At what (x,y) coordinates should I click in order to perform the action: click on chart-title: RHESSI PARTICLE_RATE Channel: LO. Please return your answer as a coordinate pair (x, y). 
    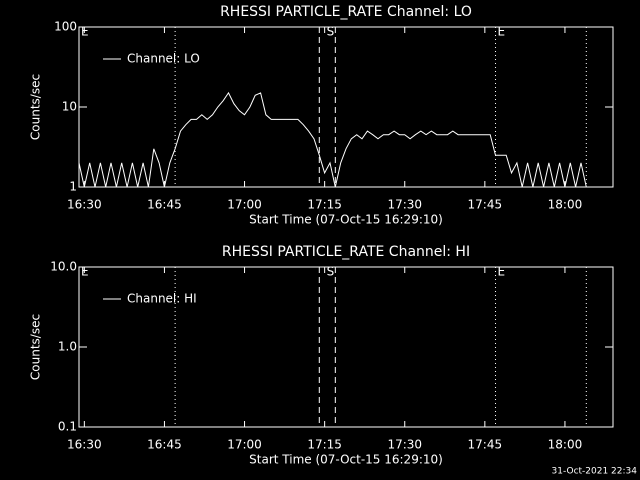
    Looking at the image, I should click on (346, 12).